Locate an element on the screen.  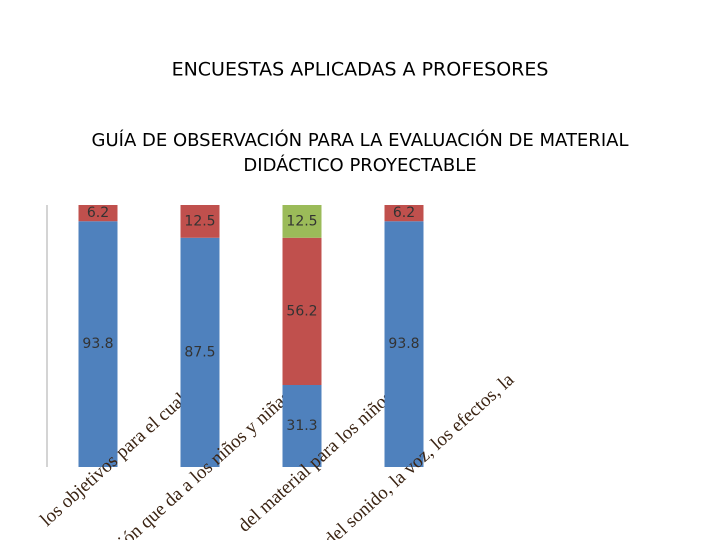
data-label: 87.5 is located at coordinates (199, 352).